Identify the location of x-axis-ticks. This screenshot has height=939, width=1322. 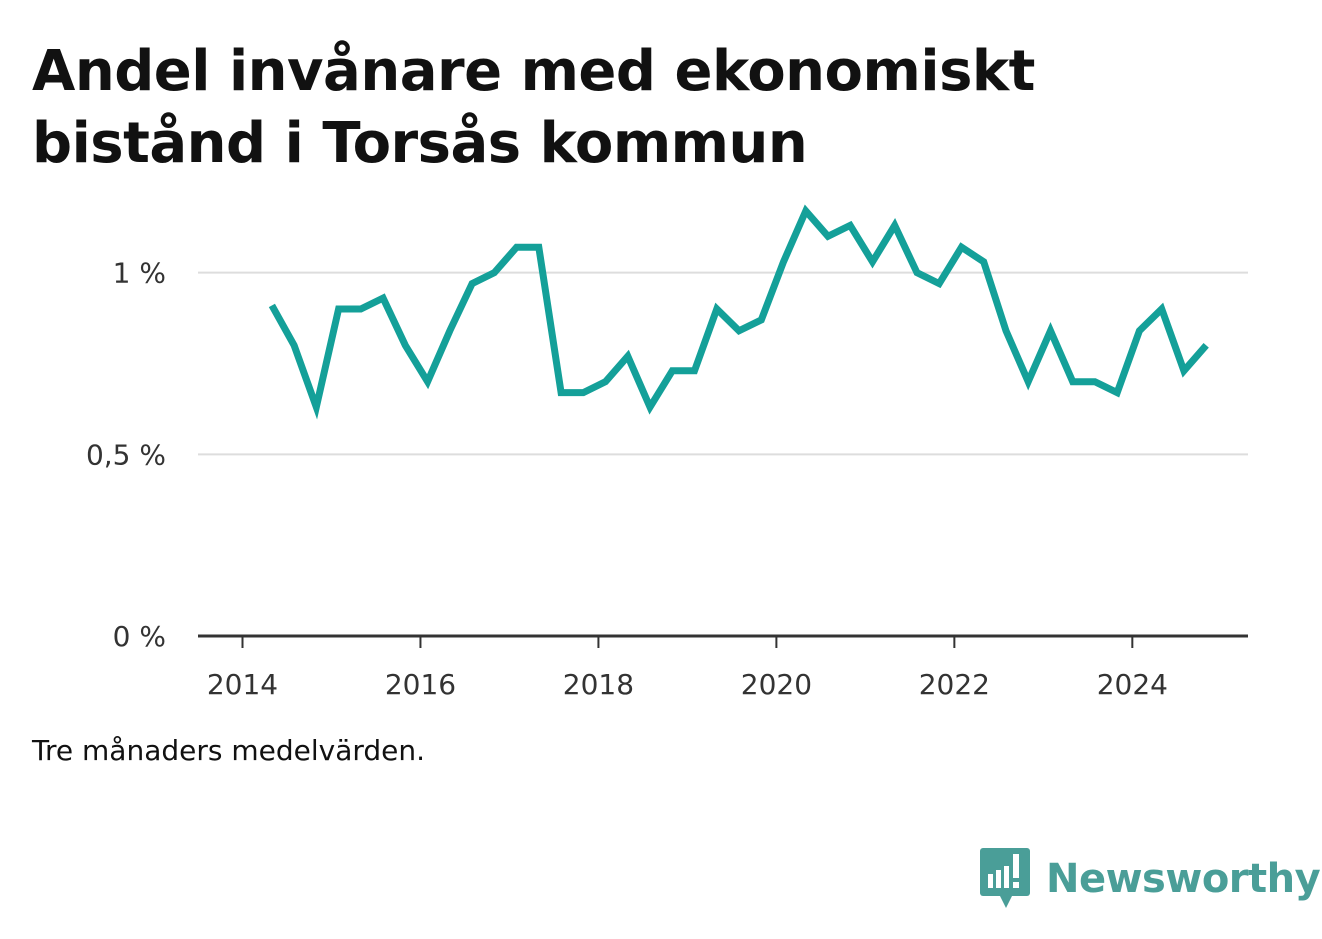
(687, 642).